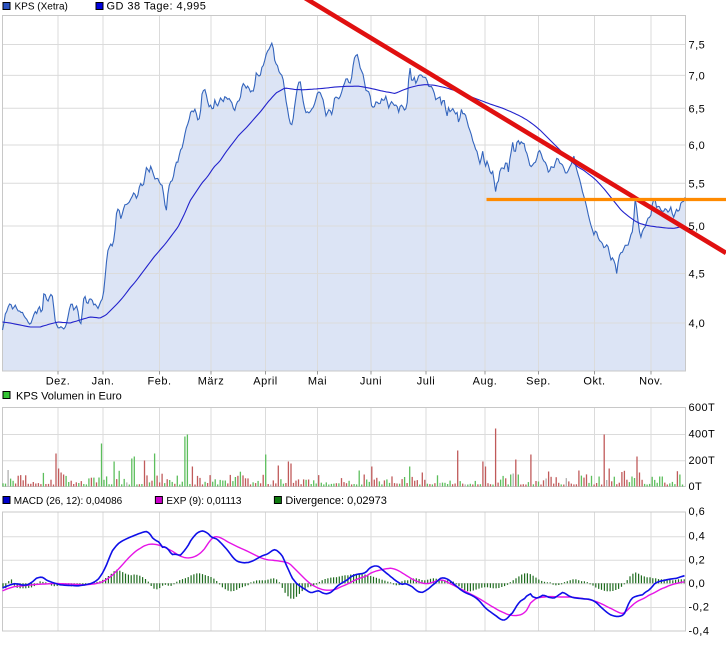 This screenshot has width=726, height=645. What do you see at coordinates (211, 382) in the screenshot?
I see `svg-text: März` at bounding box center [211, 382].